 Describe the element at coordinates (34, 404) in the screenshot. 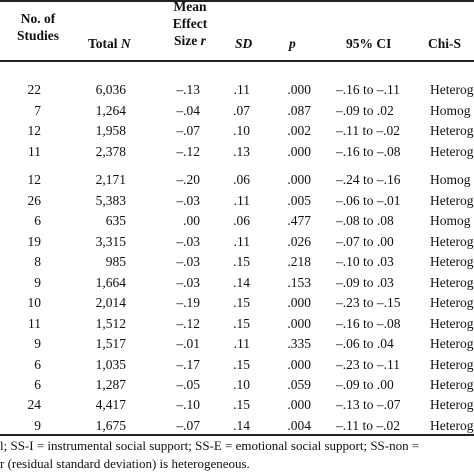

I see `cell-studies: 24` at that location.